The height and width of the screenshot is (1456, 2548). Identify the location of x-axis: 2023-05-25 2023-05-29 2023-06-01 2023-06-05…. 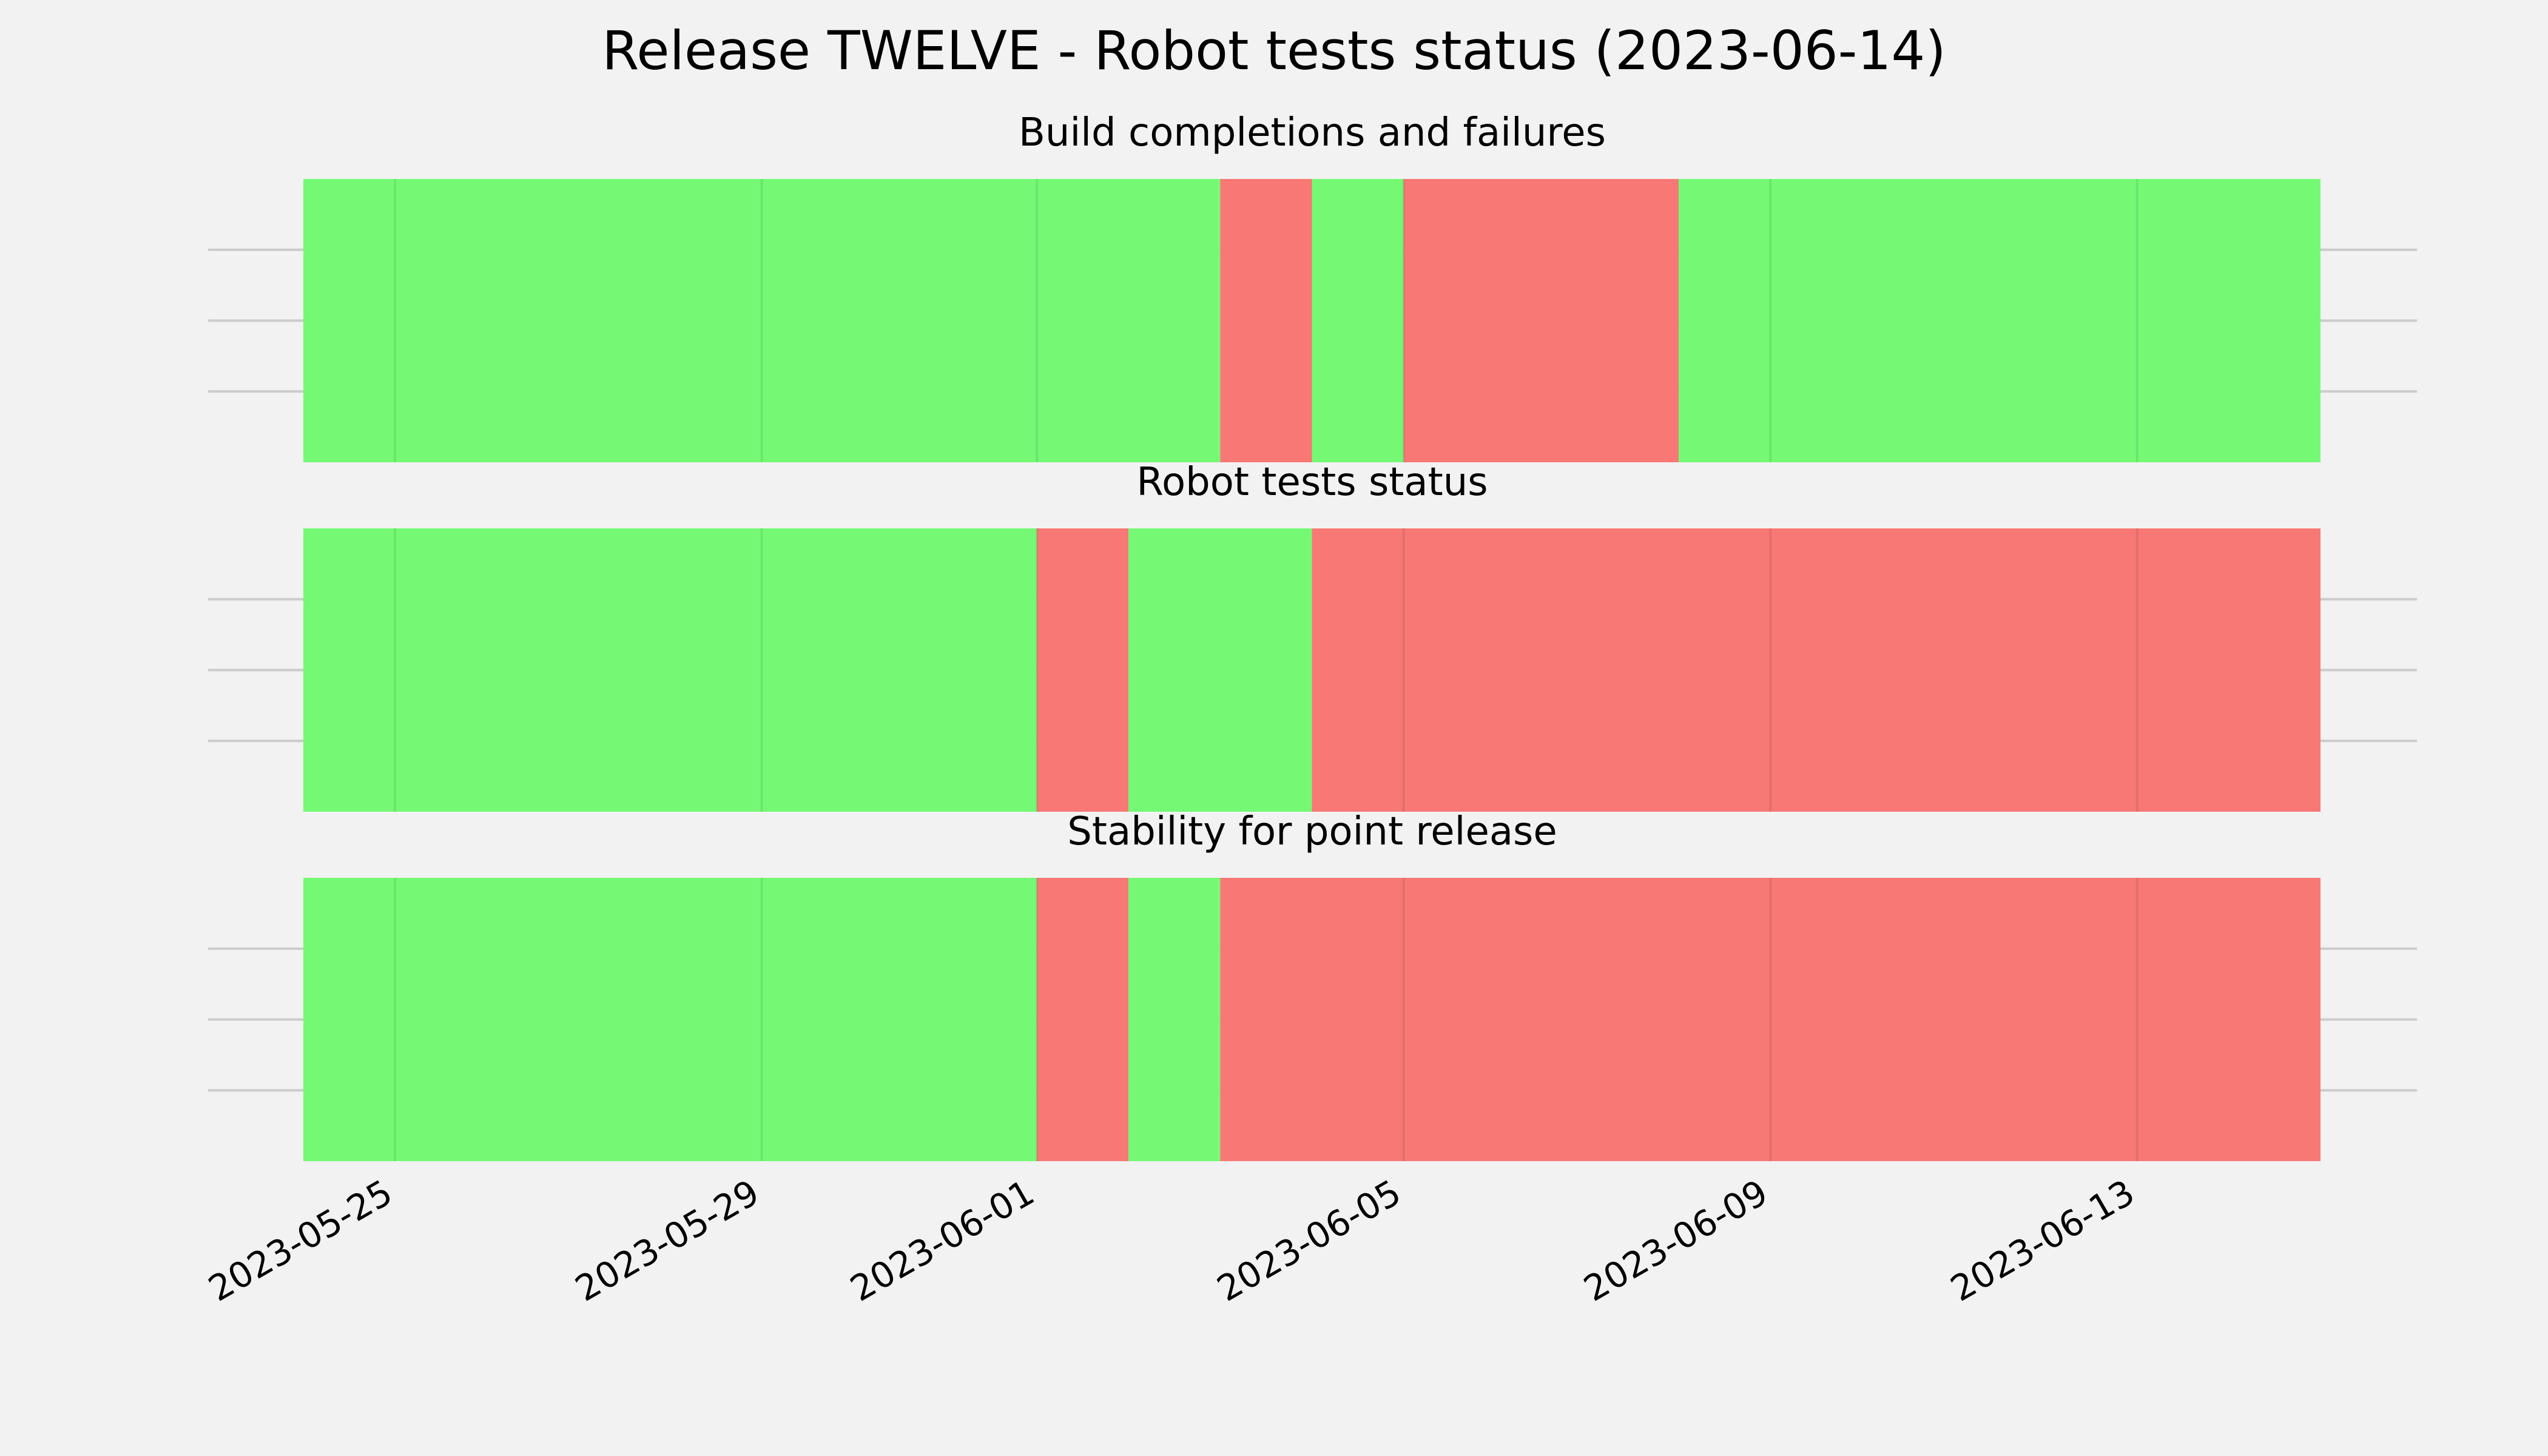
(1171, 1240).